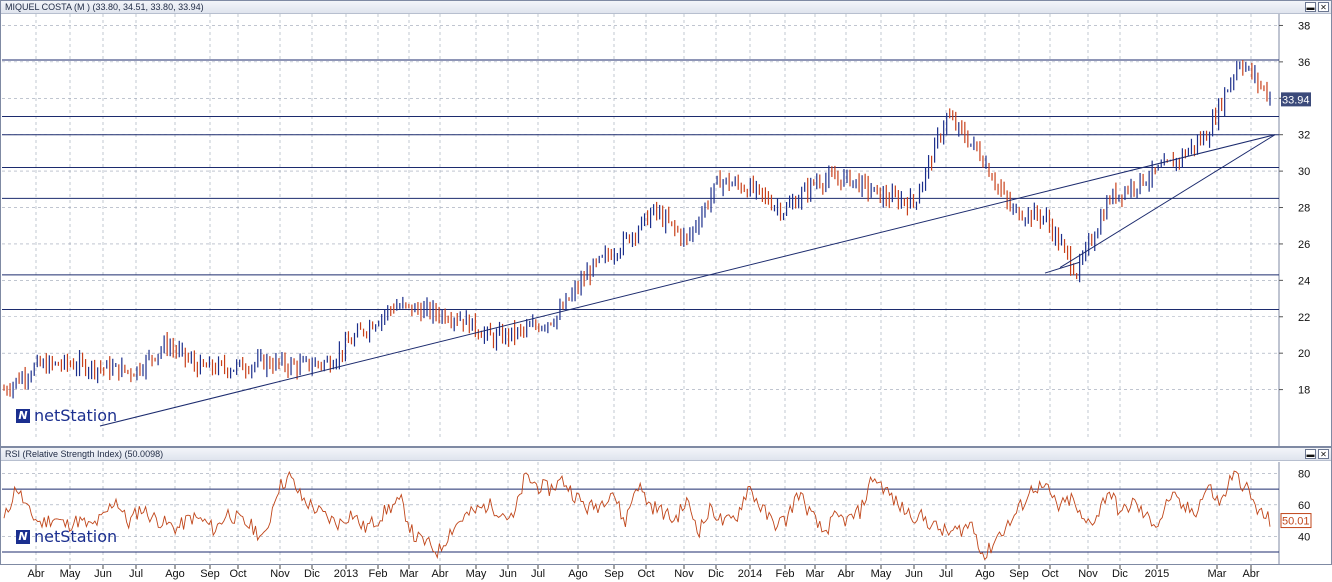  I want to click on last-price-badge, so click(1296, 99).